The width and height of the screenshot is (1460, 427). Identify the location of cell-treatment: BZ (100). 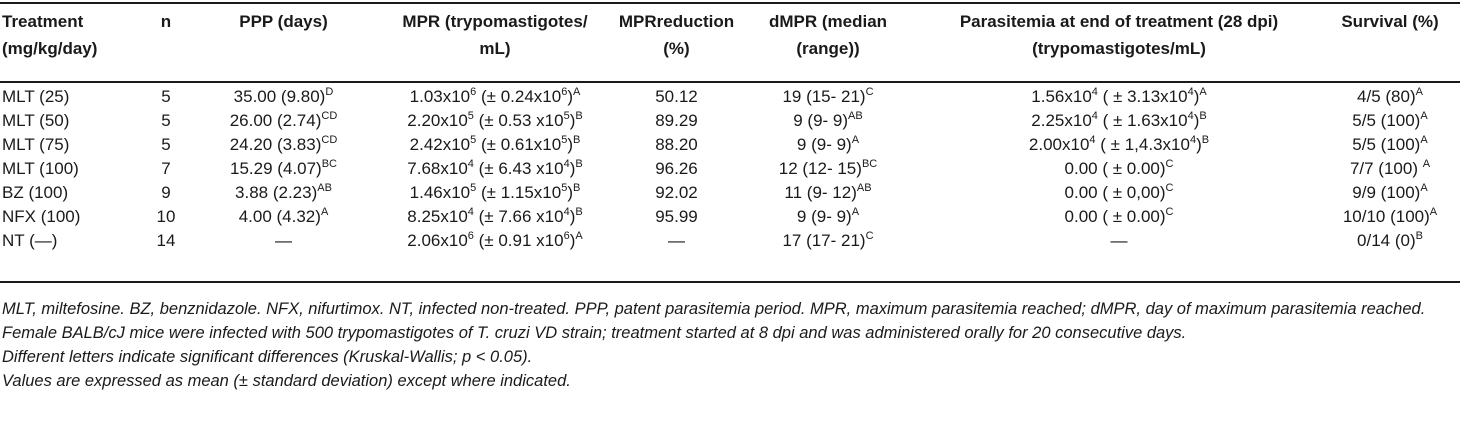
(70, 193).